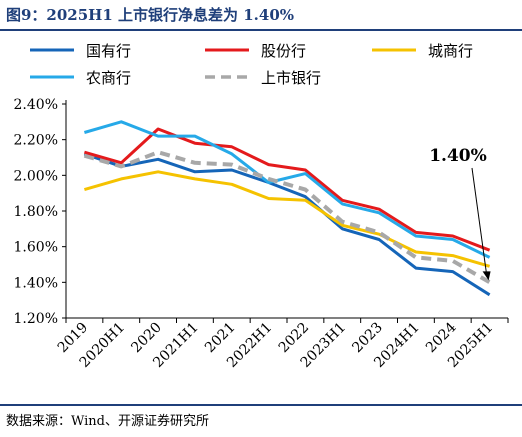  What do you see at coordinates (283, 51) in the screenshot?
I see `legend-label: 股份行` at bounding box center [283, 51].